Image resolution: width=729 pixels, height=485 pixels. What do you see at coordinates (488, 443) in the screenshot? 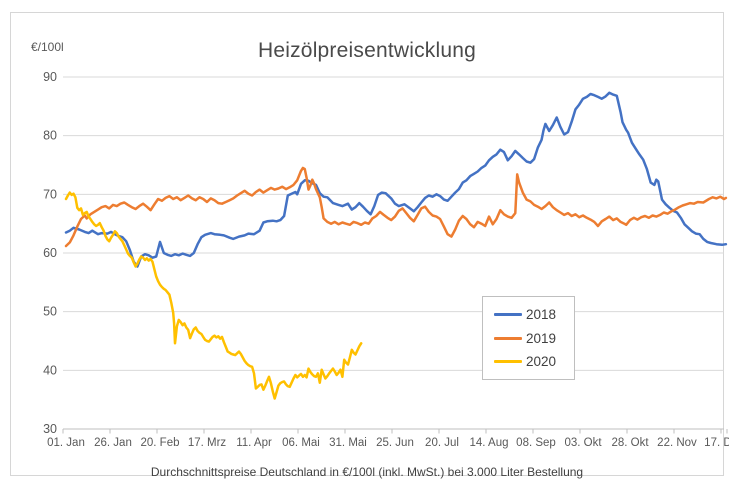
I see `x-axis-tick-label: 14. Aug` at bounding box center [488, 443].